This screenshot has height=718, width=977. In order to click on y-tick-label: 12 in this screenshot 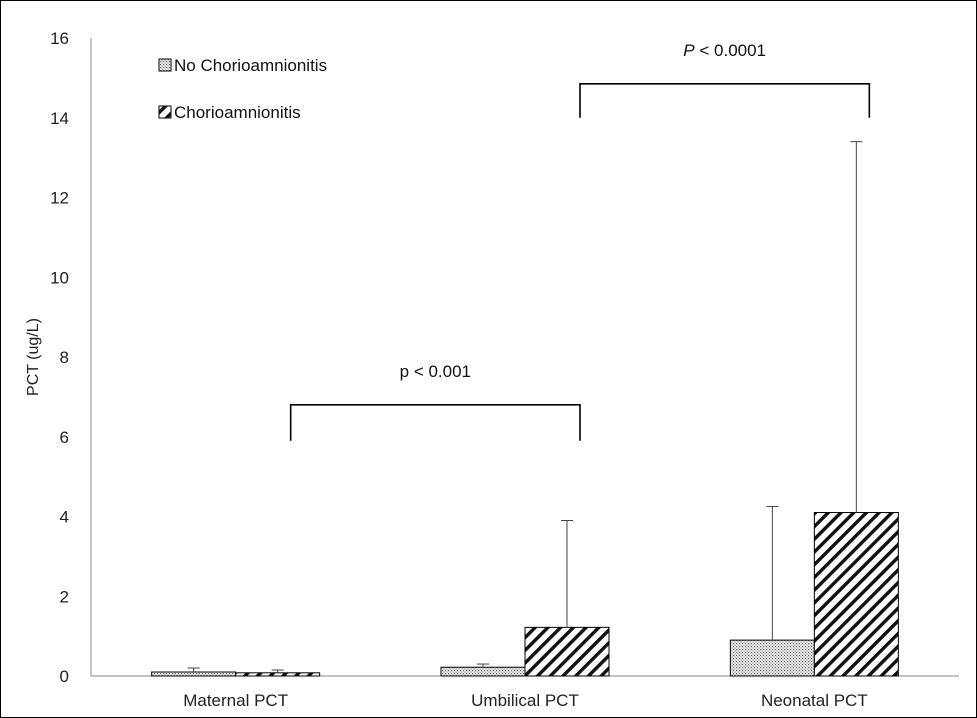, I will do `click(59, 198)`.